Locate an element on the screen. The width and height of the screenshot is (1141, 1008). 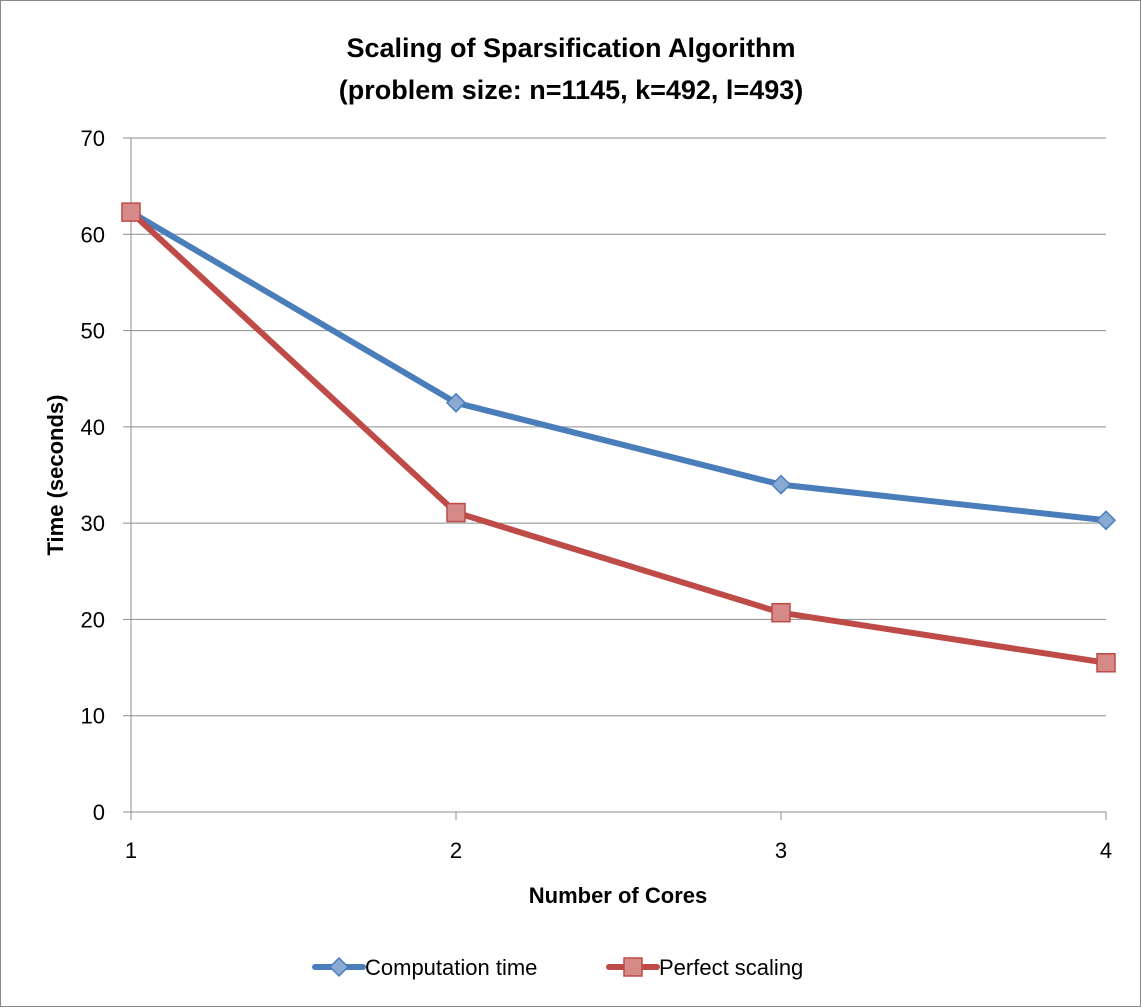
legend-label: Perfect scaling is located at coordinates (731, 967).